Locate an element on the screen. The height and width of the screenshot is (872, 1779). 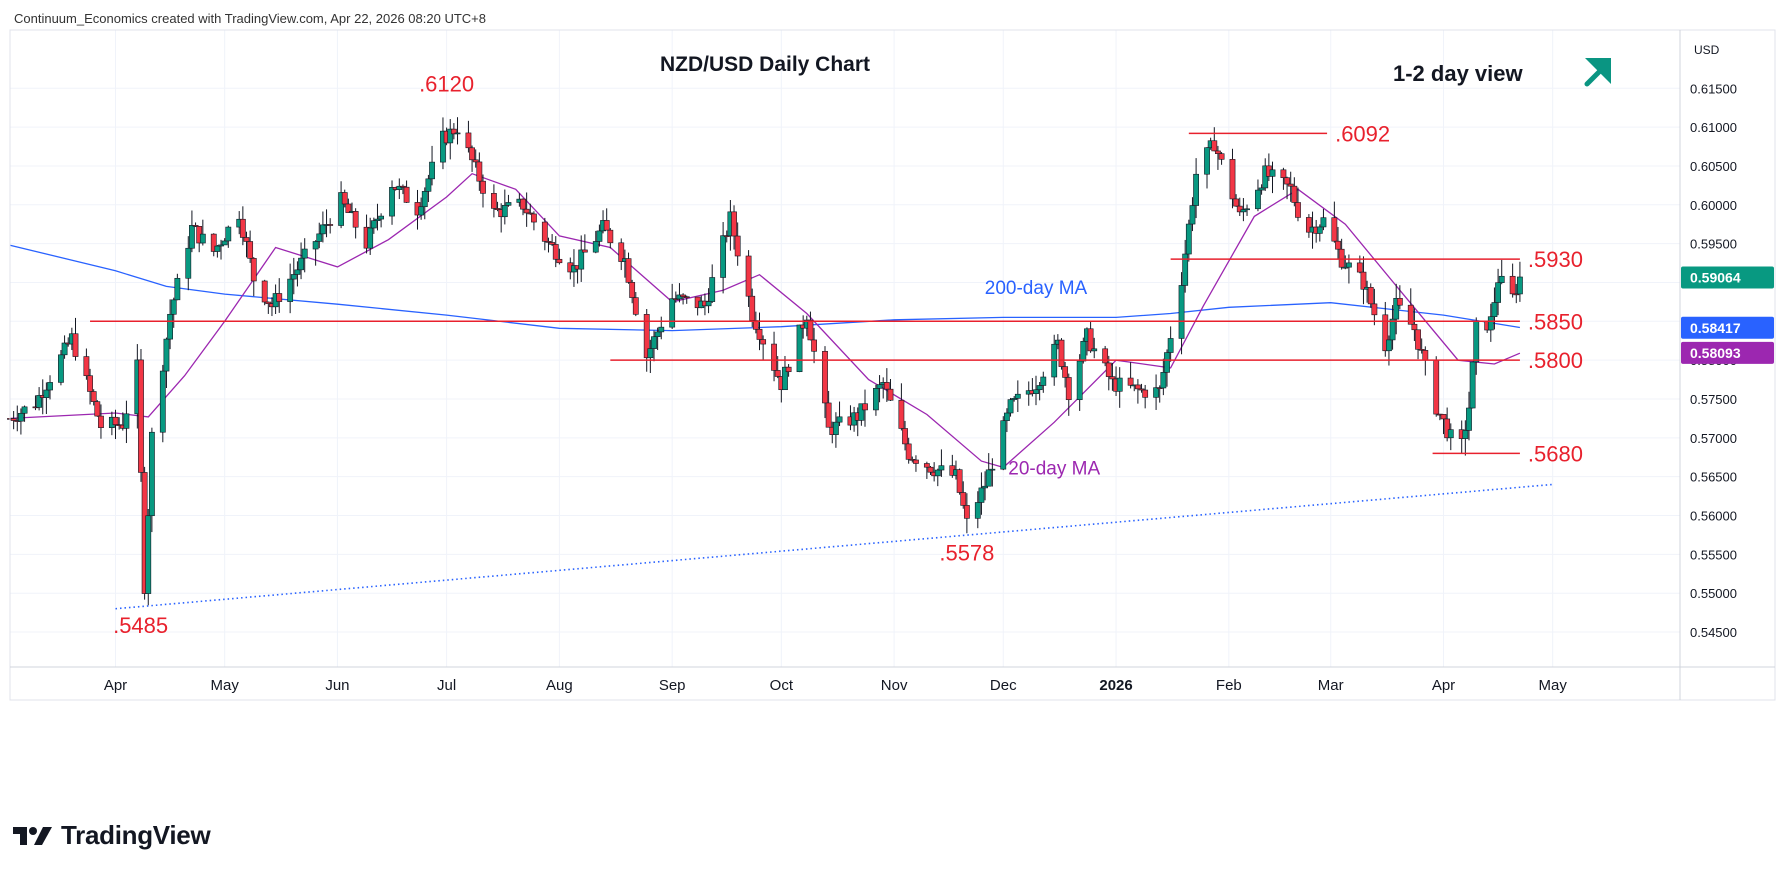
tradingview-logo-icon is located at coordinates (32, 835).